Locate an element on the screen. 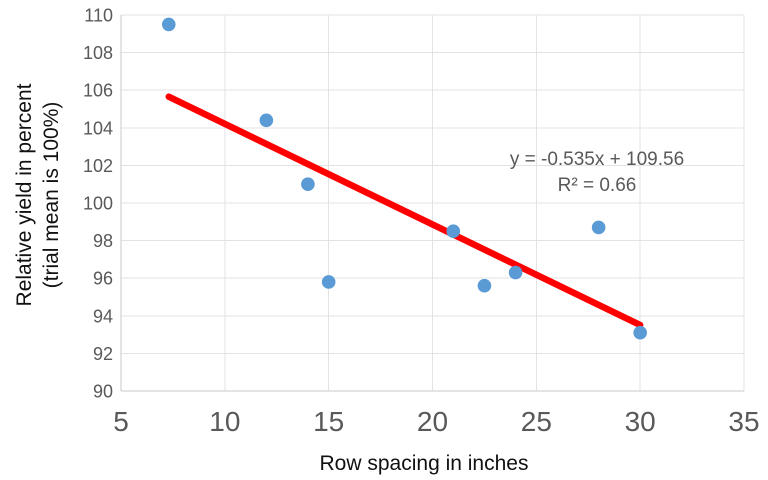 This screenshot has width=768, height=480. y-tick-label: 100 is located at coordinates (98, 204).